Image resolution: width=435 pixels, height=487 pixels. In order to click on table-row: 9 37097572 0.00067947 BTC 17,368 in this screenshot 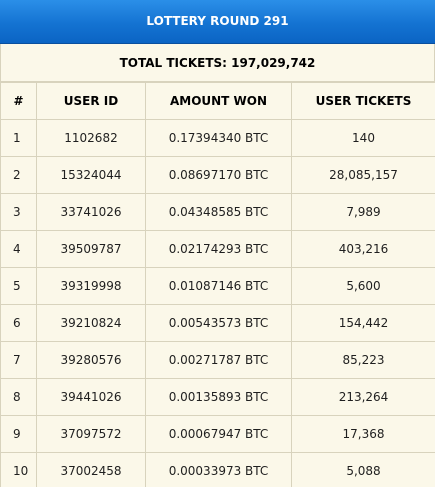, I will do `click(217, 434)`.